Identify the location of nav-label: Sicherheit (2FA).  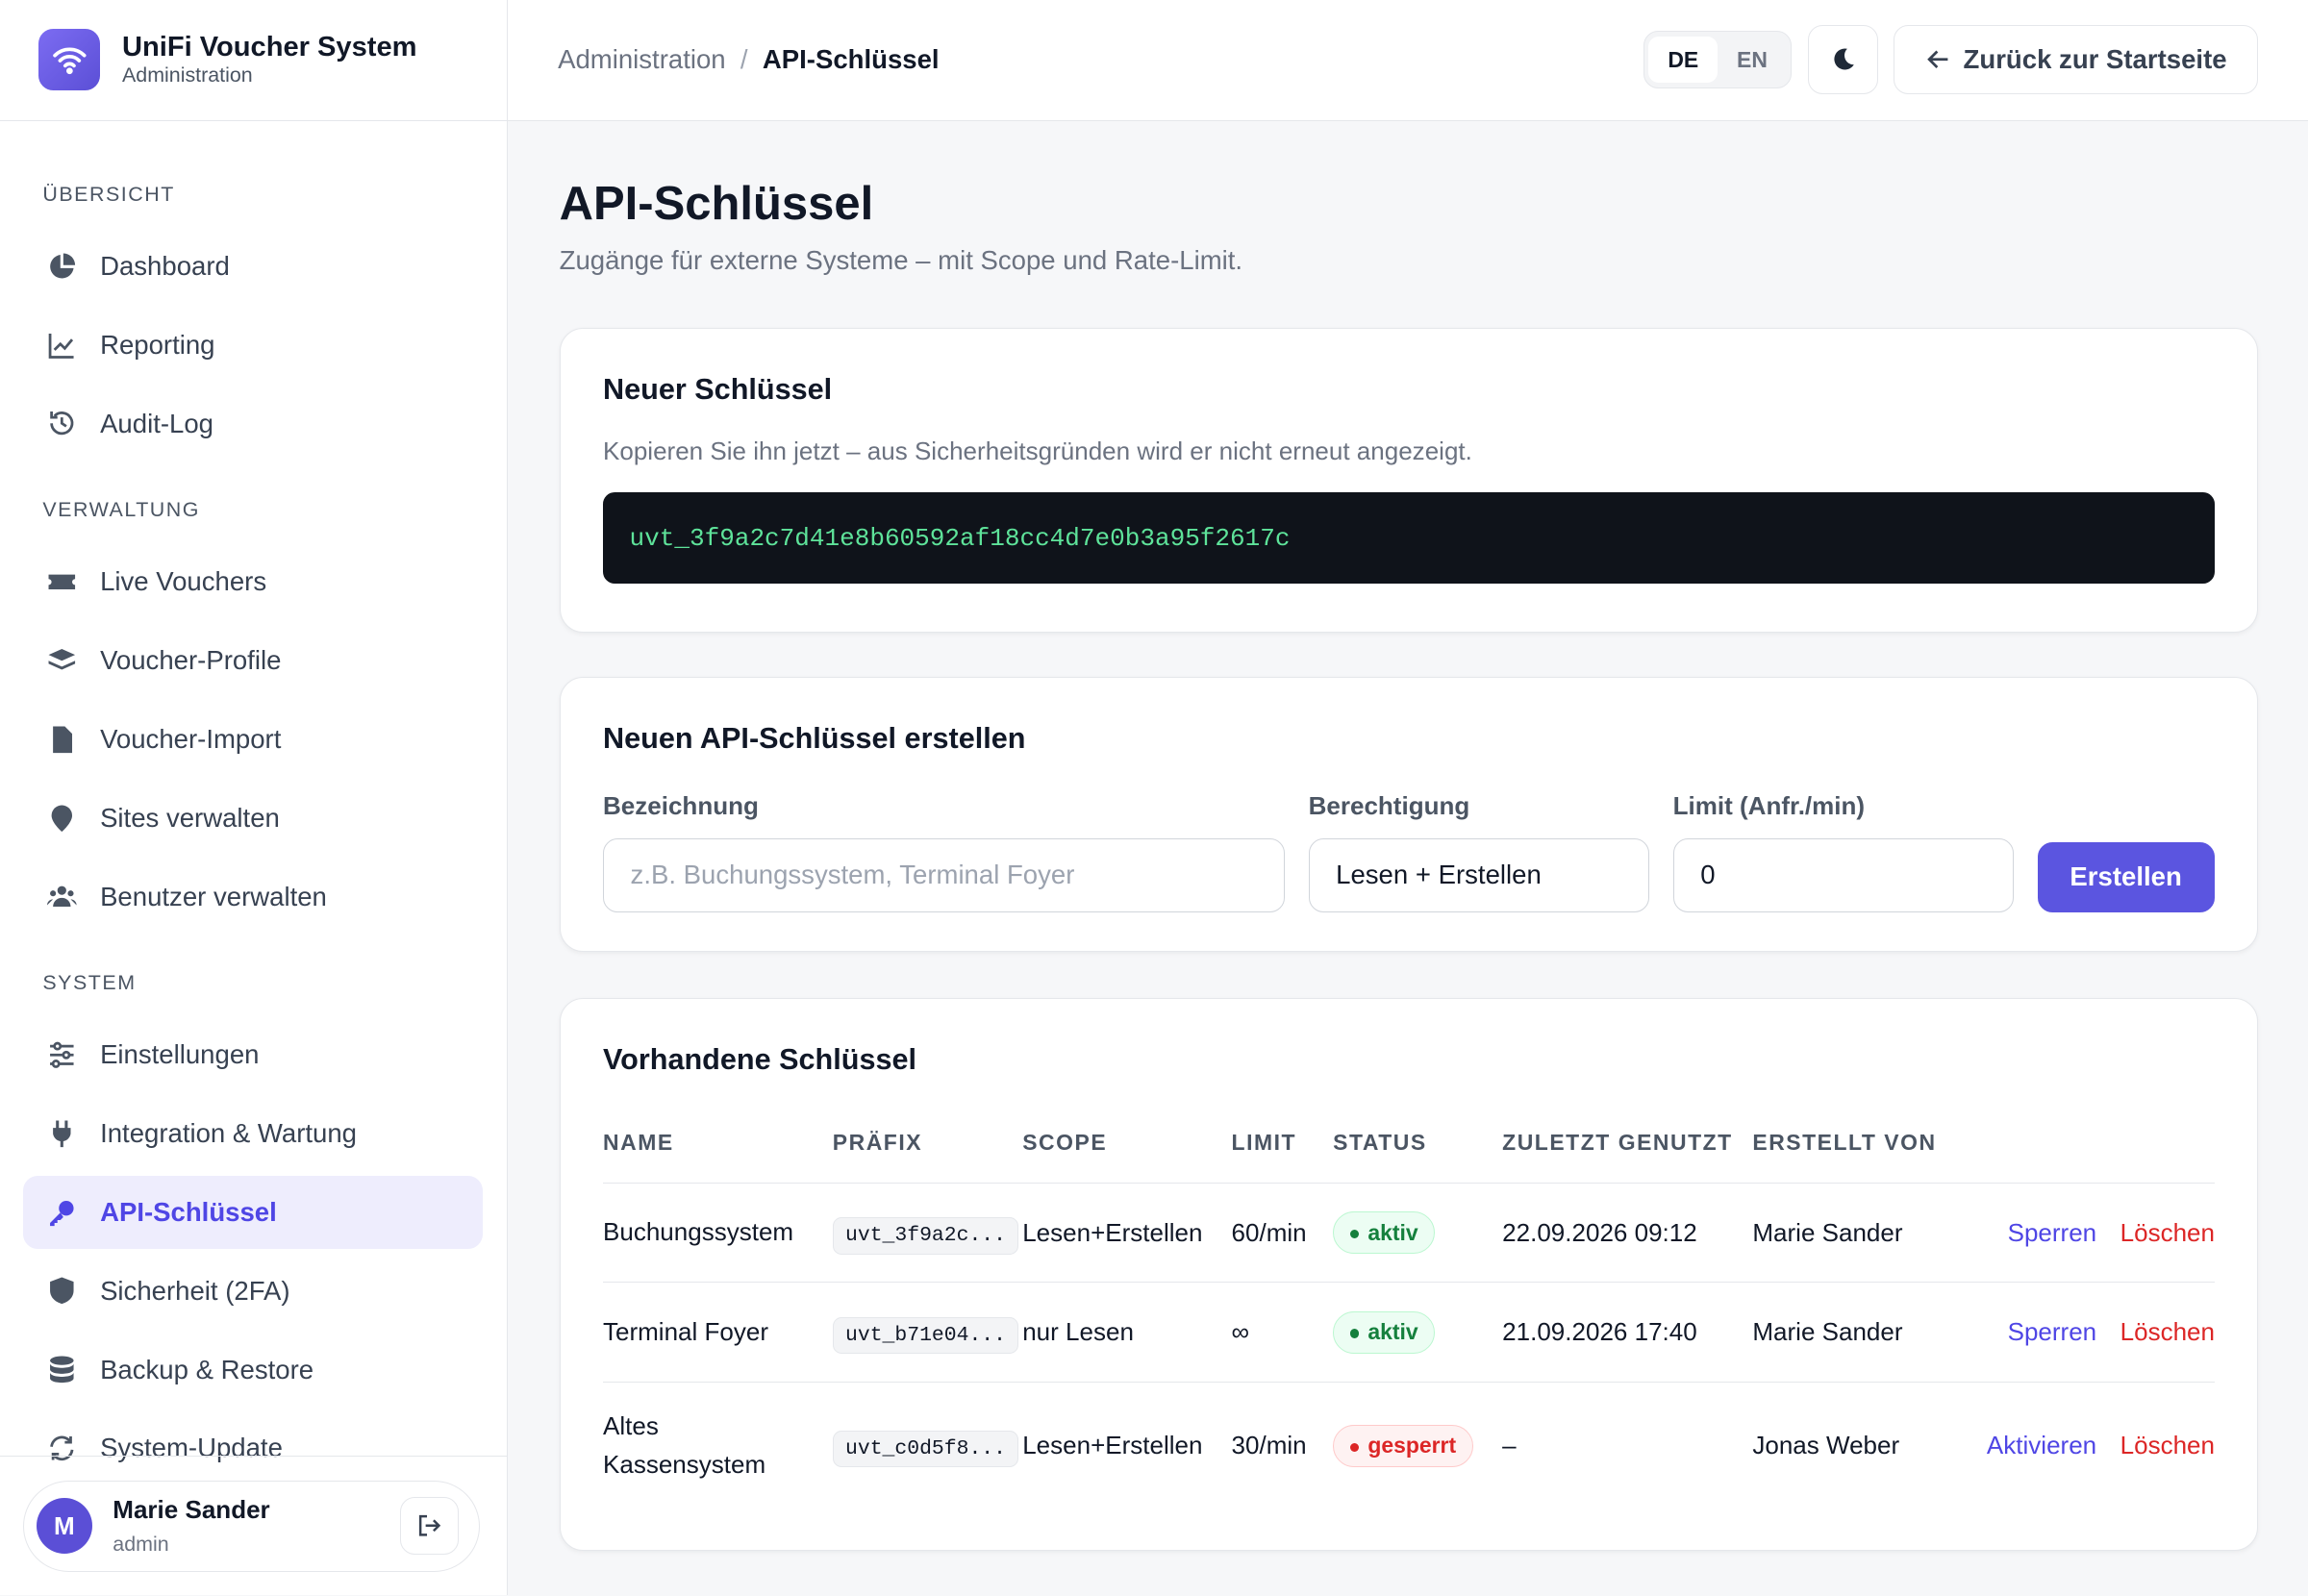
(195, 1290).